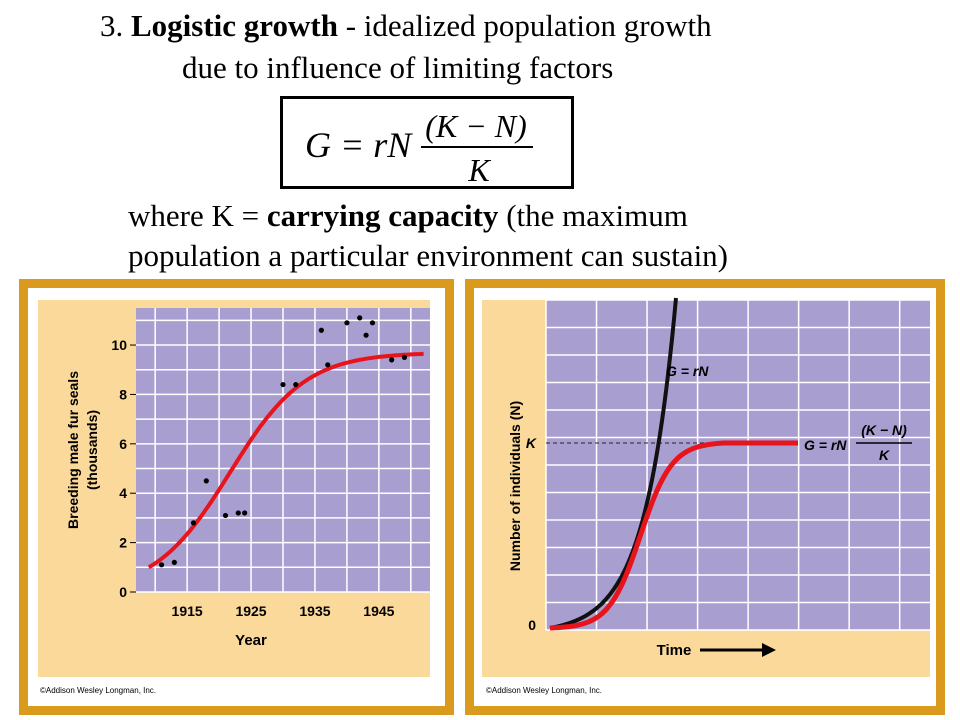 The height and width of the screenshot is (720, 960). What do you see at coordinates (234, 25) in the screenshot?
I see `heading-term: Logistic growth` at bounding box center [234, 25].